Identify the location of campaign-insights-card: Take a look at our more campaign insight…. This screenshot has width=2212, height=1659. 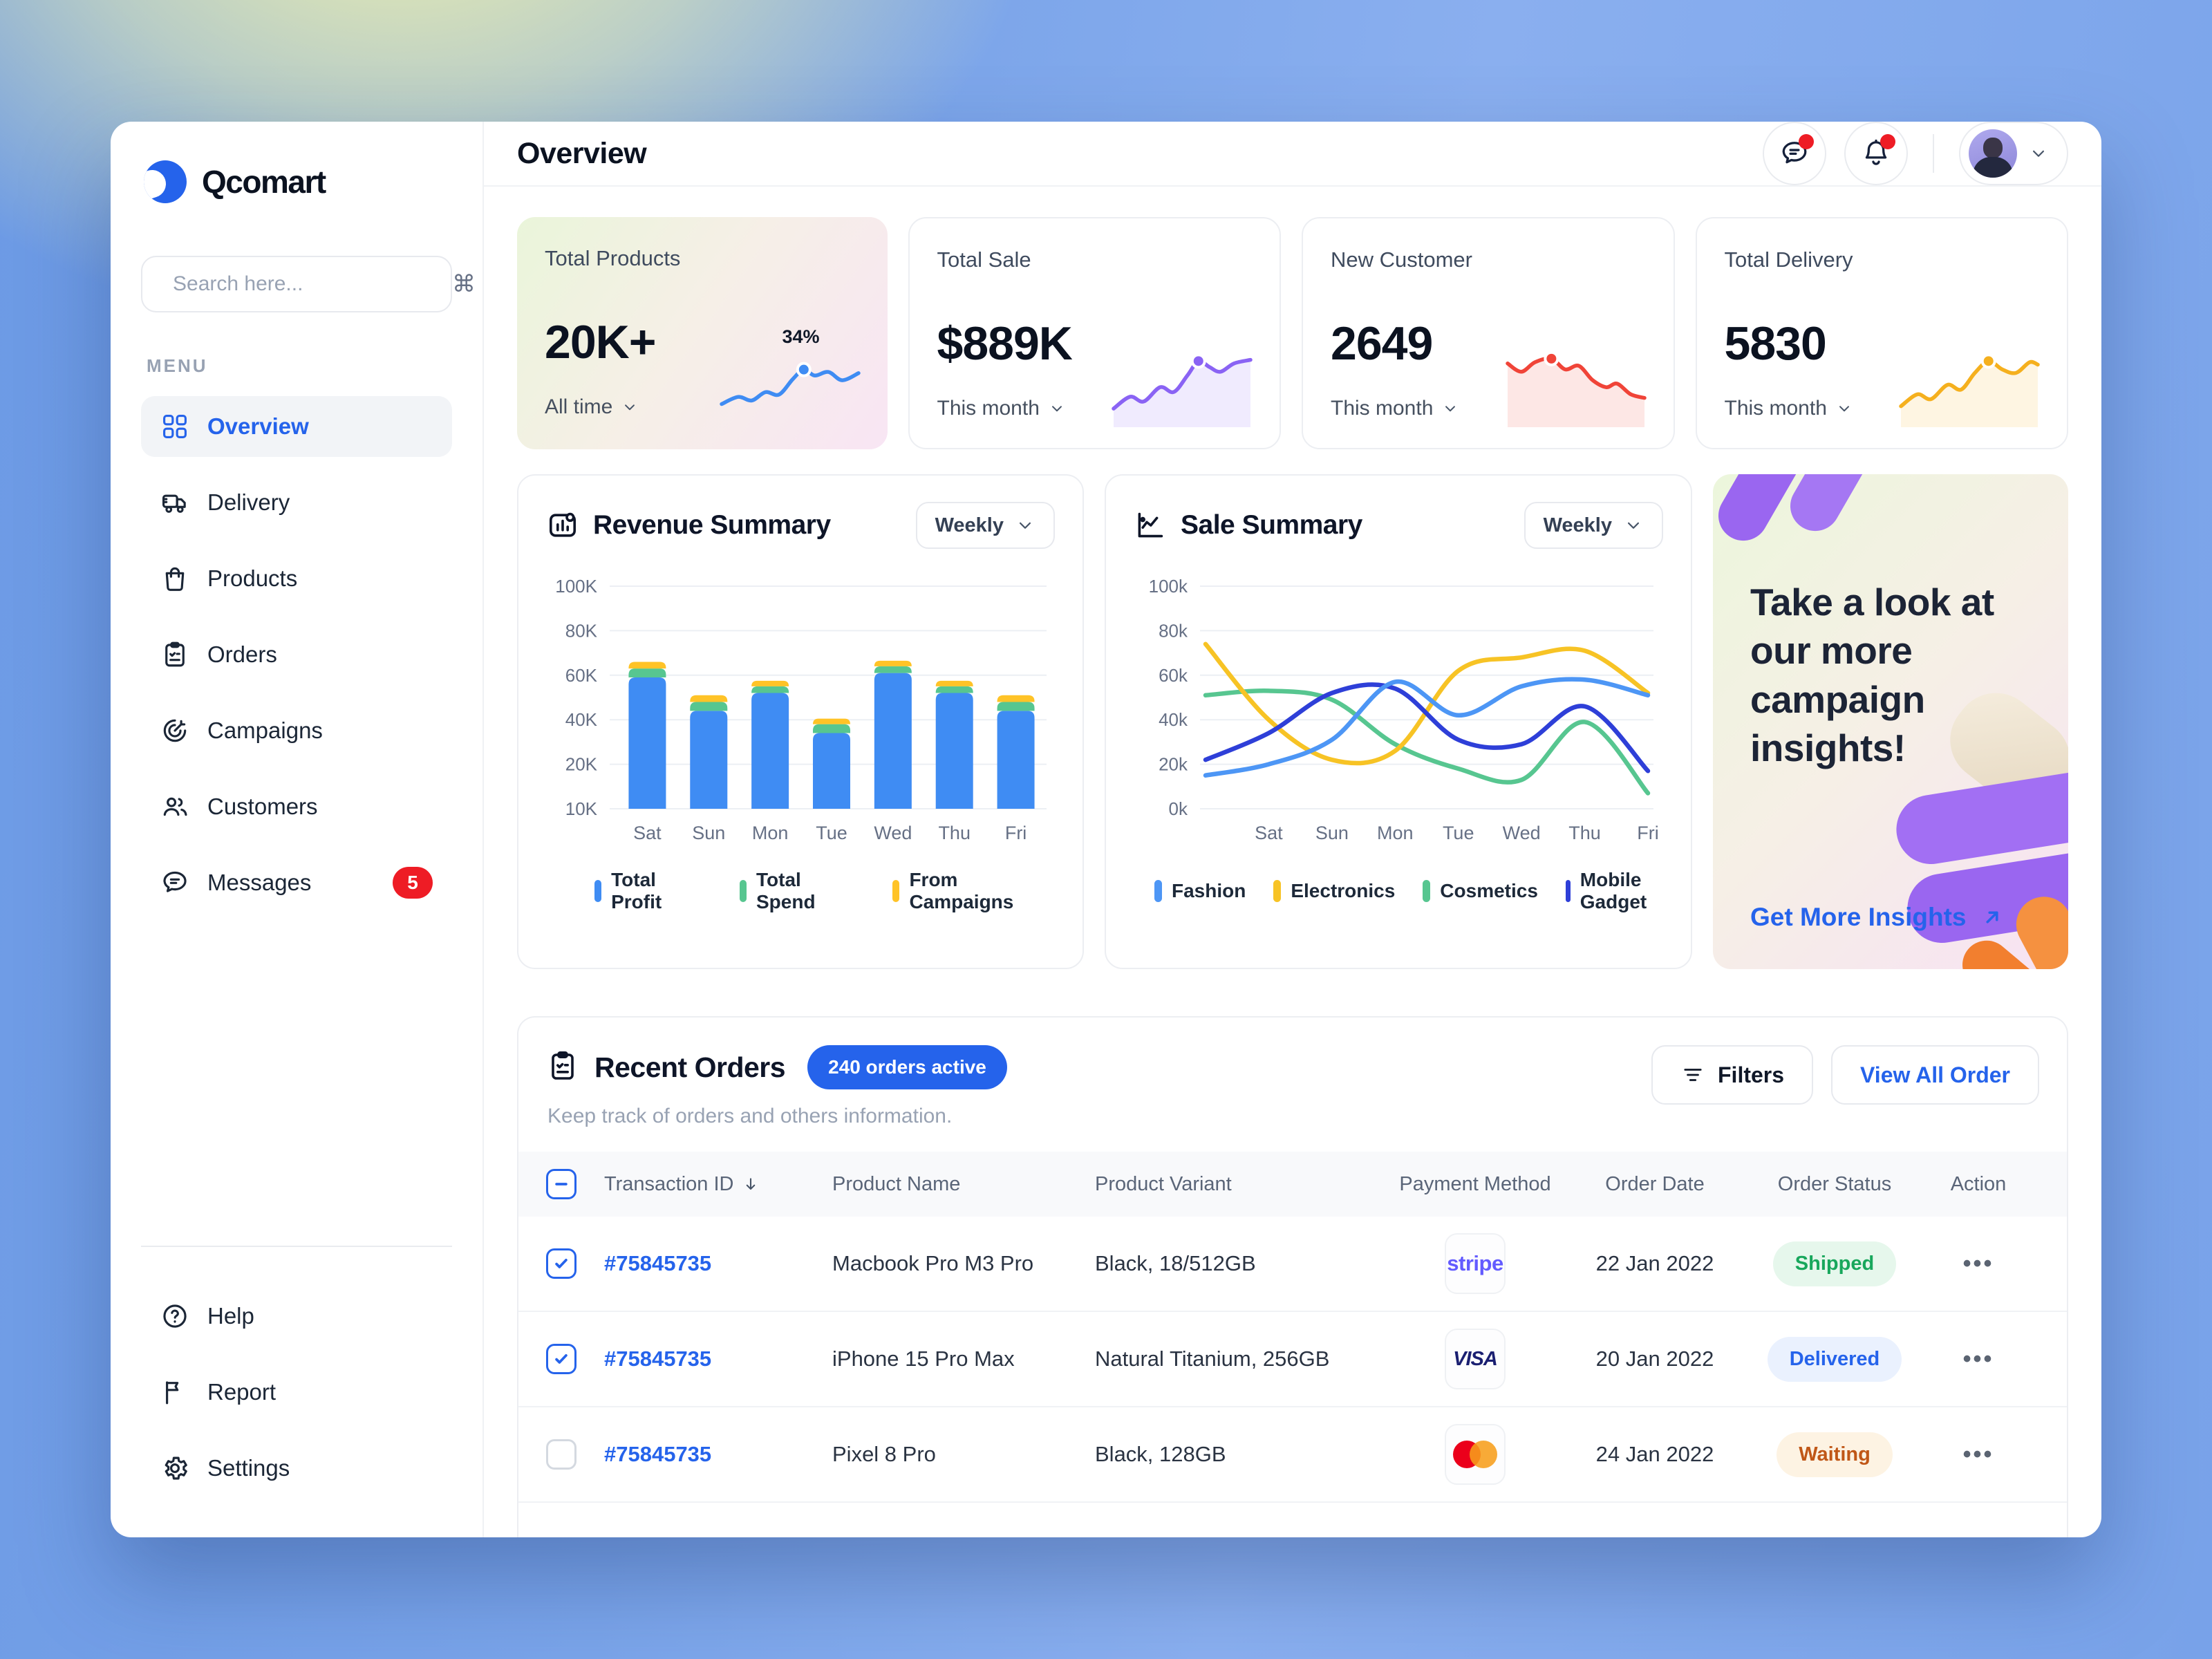
(1891, 721).